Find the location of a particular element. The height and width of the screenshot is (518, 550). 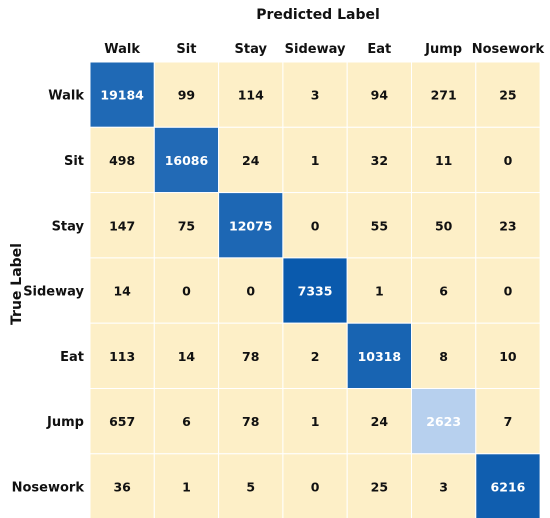

cell-value-label: 114 is located at coordinates (251, 95).